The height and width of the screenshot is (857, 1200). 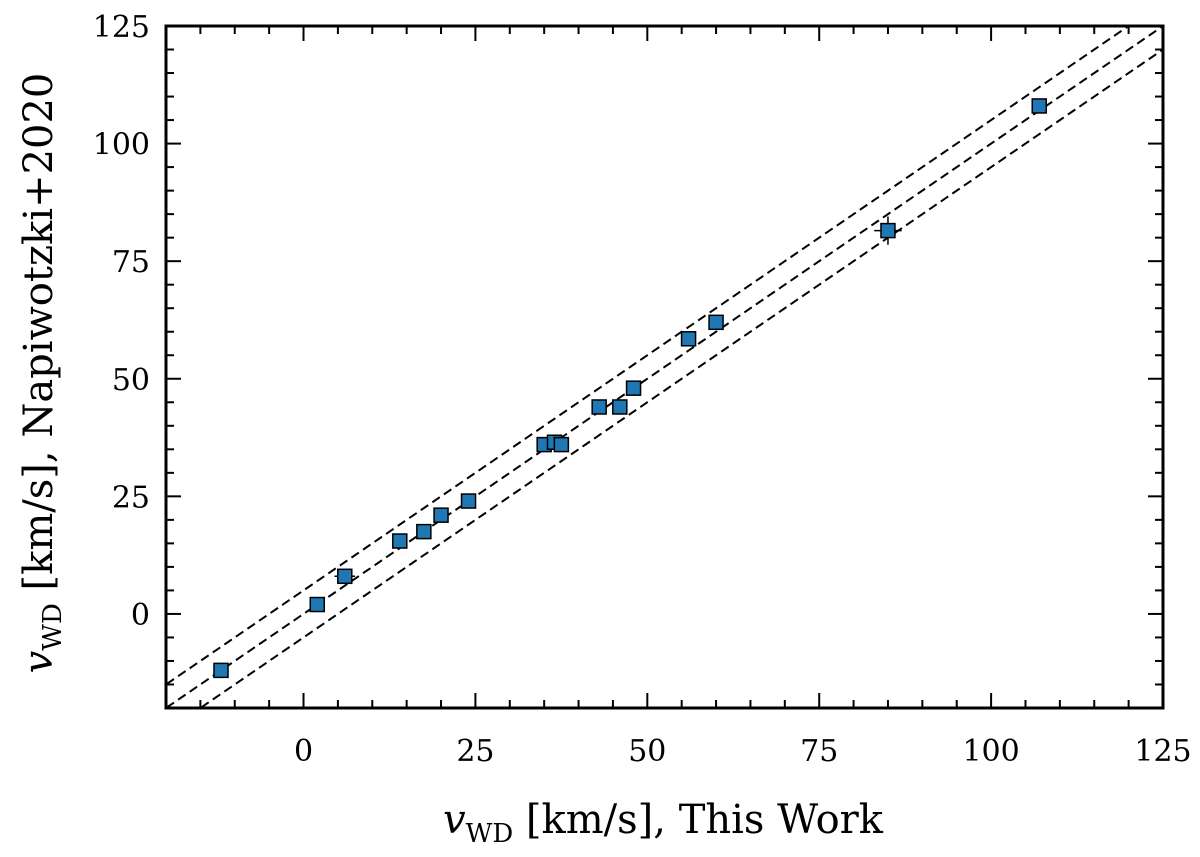 I want to click on y-tick-label: 75, so click(x=131, y=262).